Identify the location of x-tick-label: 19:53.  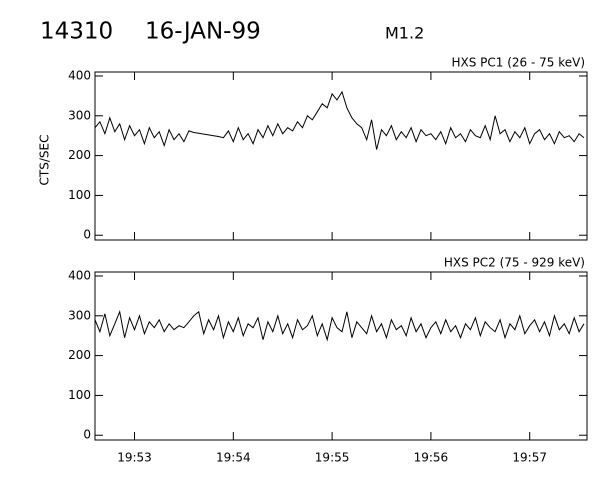
(134, 458).